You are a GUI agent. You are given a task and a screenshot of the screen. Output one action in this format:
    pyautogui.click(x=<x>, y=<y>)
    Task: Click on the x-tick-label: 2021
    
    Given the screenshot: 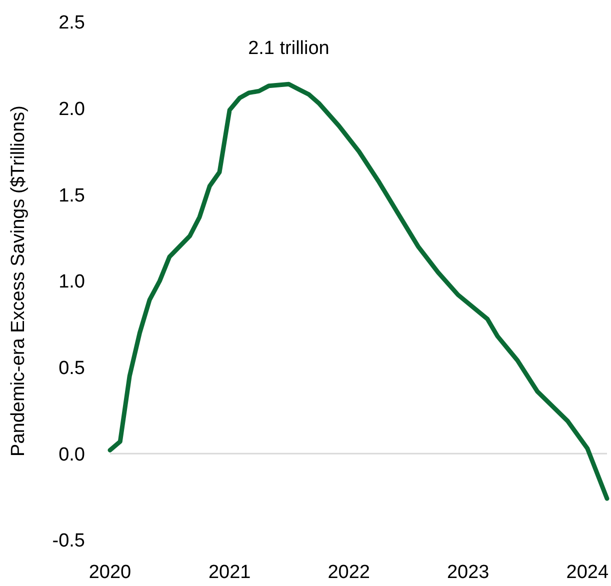 What is the action you would take?
    pyautogui.click(x=229, y=572)
    